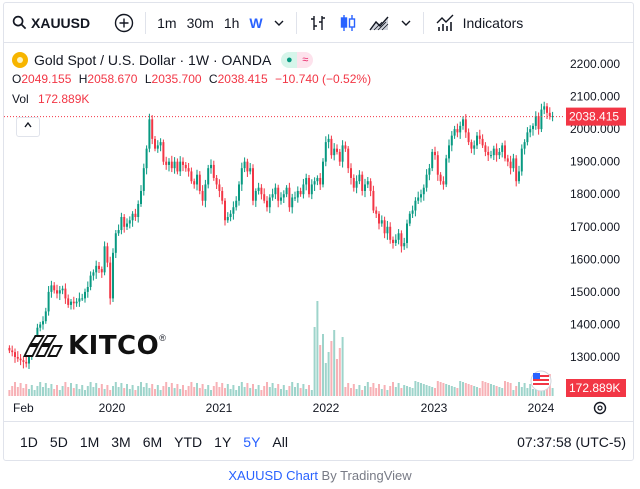  I want to click on interval-w-button: W, so click(256, 22).